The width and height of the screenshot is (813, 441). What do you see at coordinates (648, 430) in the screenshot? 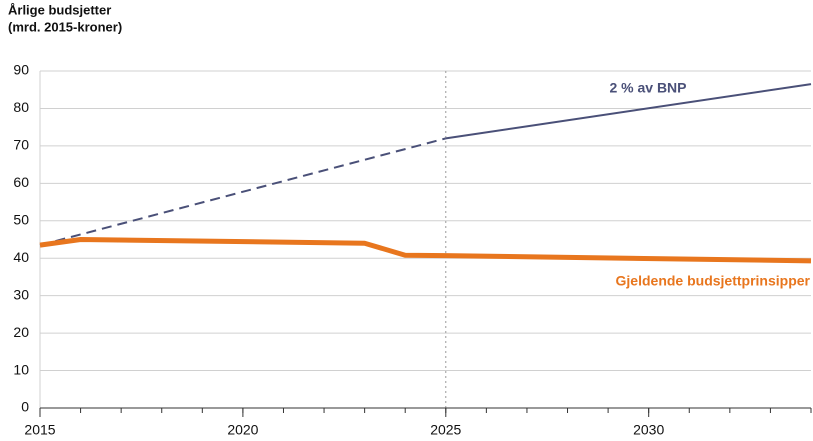
I see `x-tick-label: 2030` at bounding box center [648, 430].